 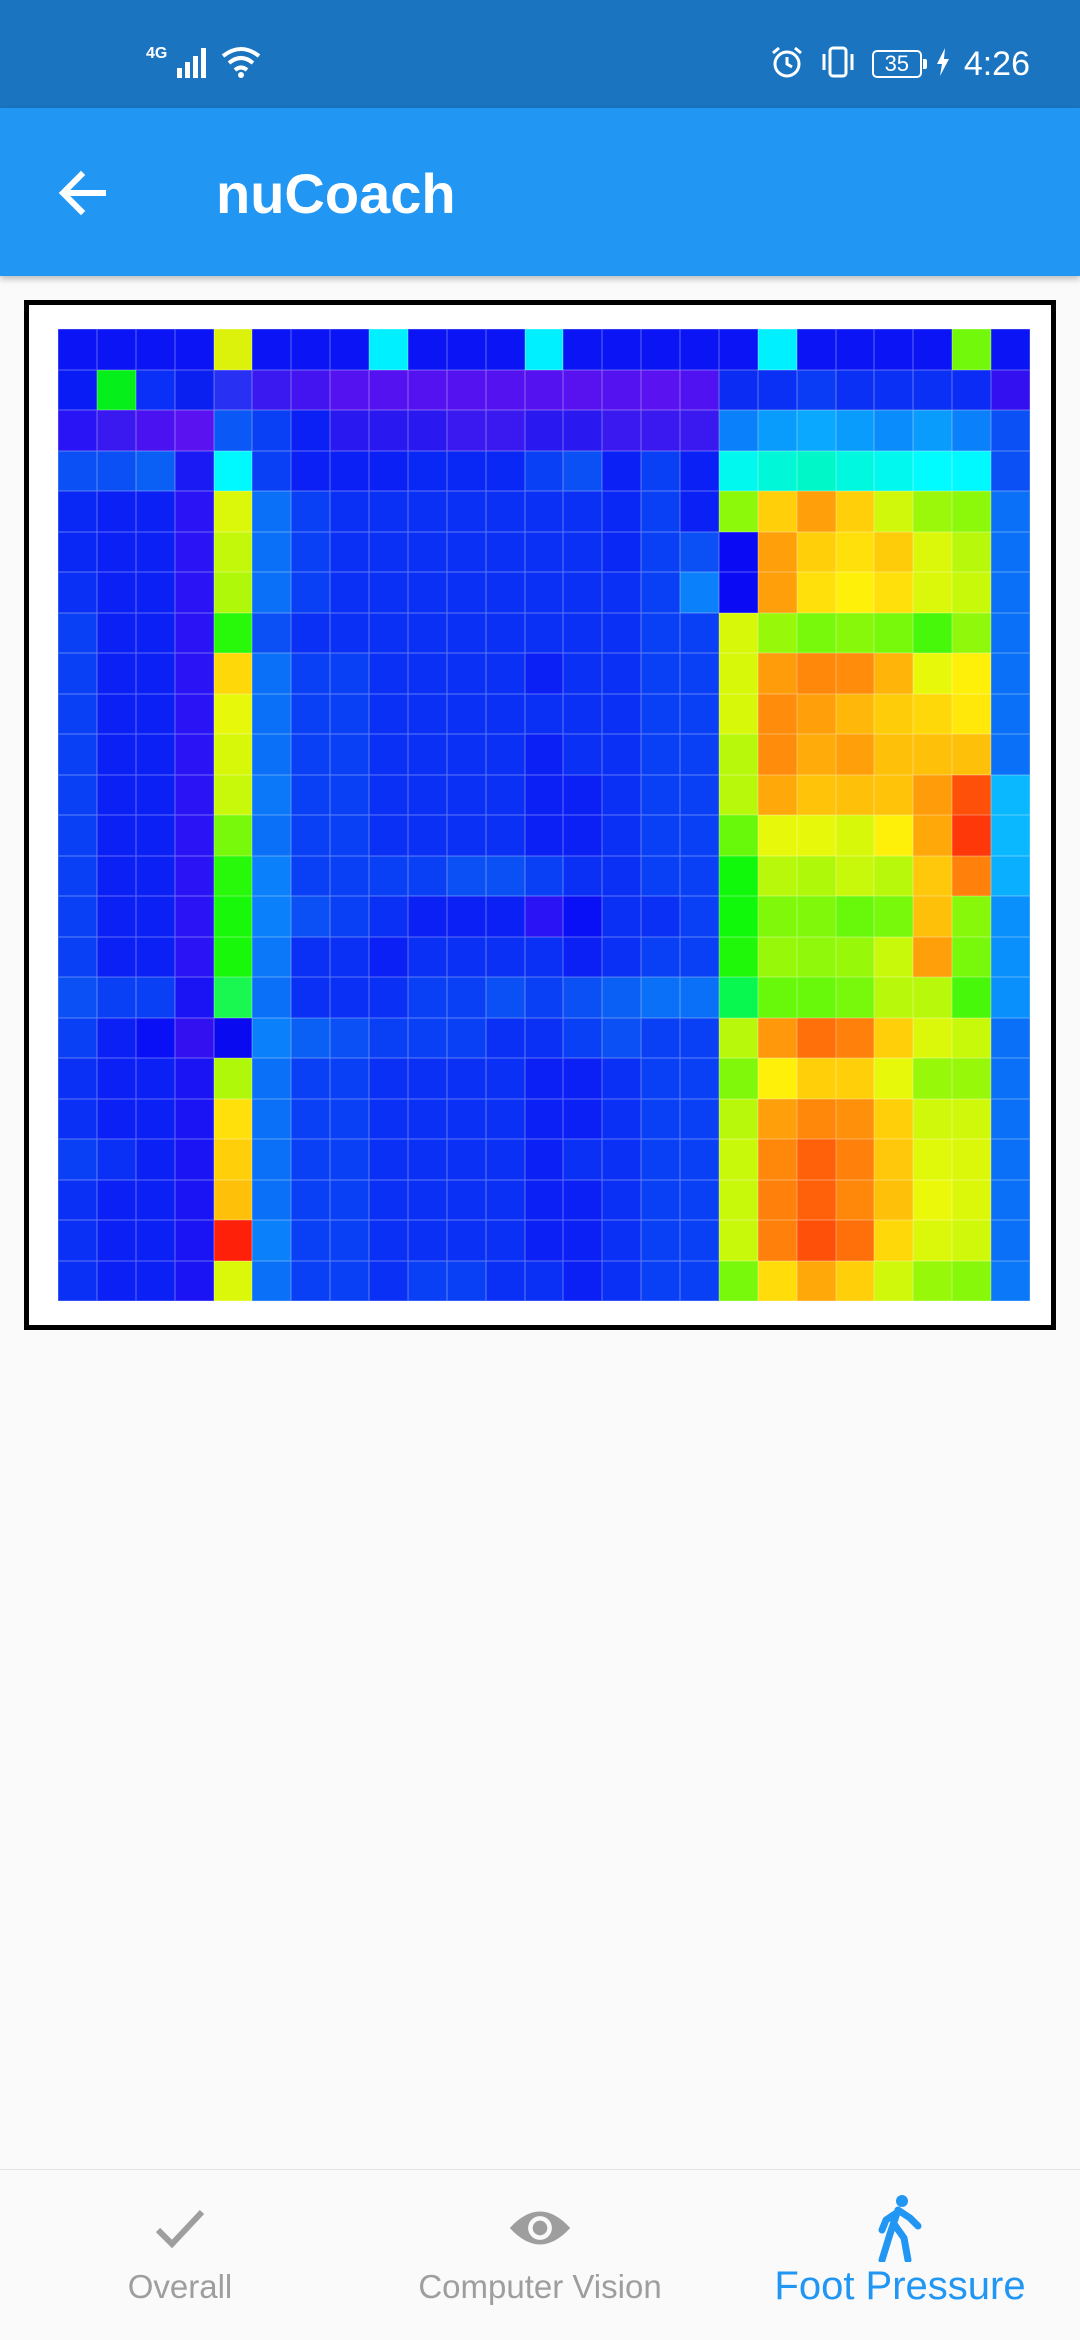 I want to click on nav-computer-vision: Computer Vision, so click(x=540, y=2255).